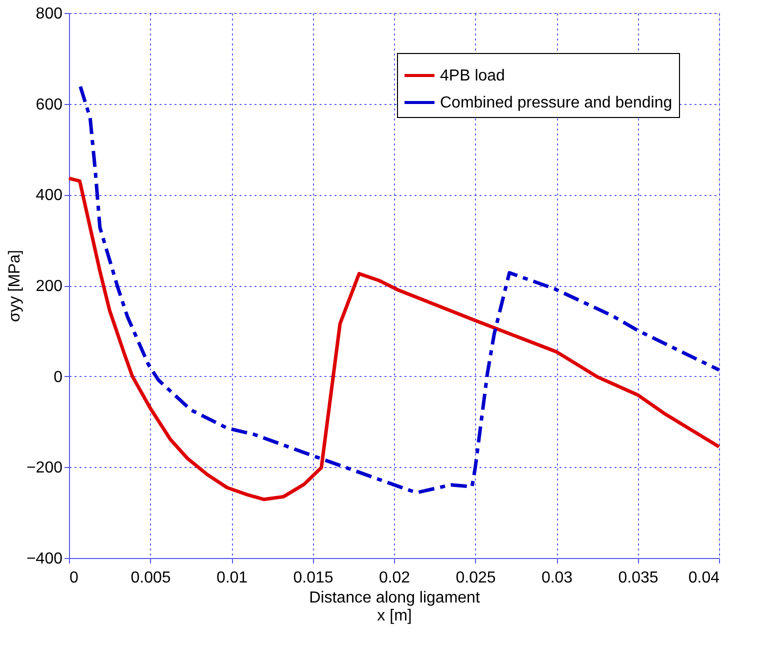 The image size is (772, 652). What do you see at coordinates (44, 559) in the screenshot?
I see `y-tick-label: −400` at bounding box center [44, 559].